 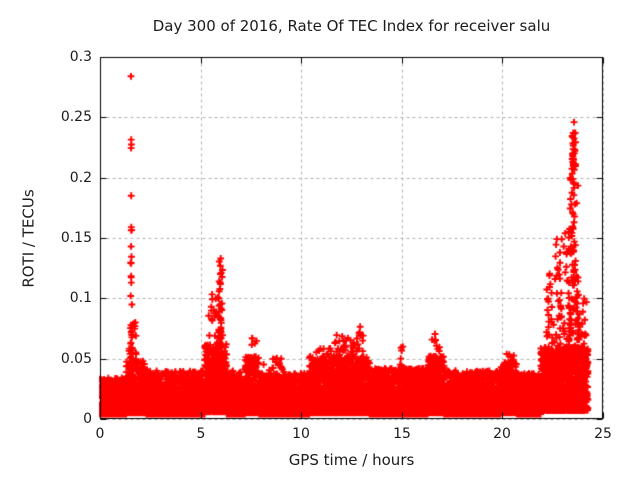 I want to click on y-tick-label: 0.15, so click(x=76, y=238).